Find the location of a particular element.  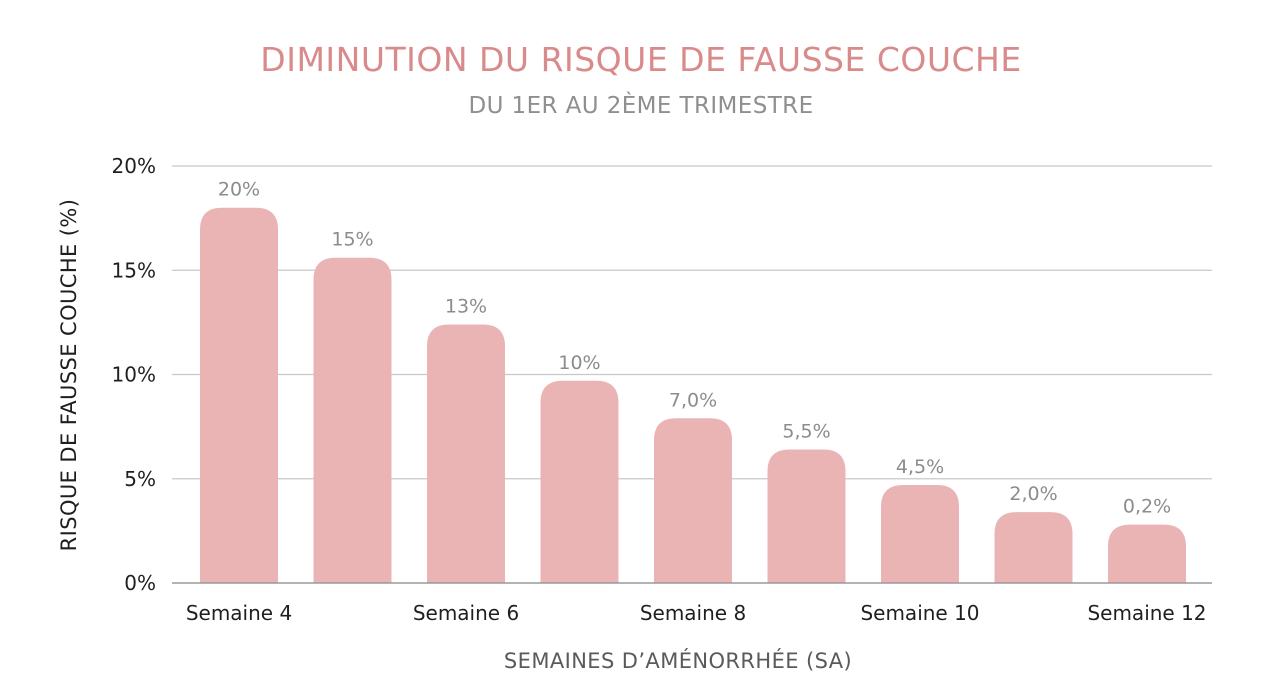

y-axis-ticks: 0% 5% 10% 15% 20% is located at coordinates (134, 374).